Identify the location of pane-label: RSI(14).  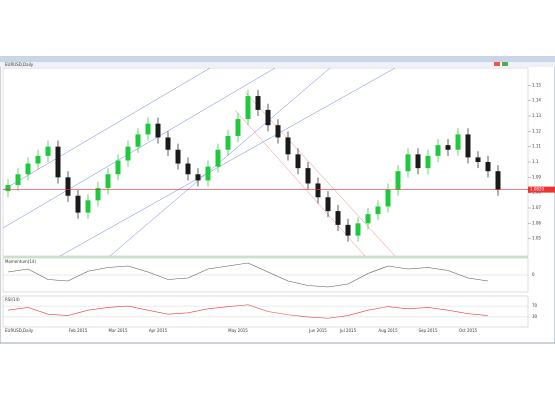
(12, 299).